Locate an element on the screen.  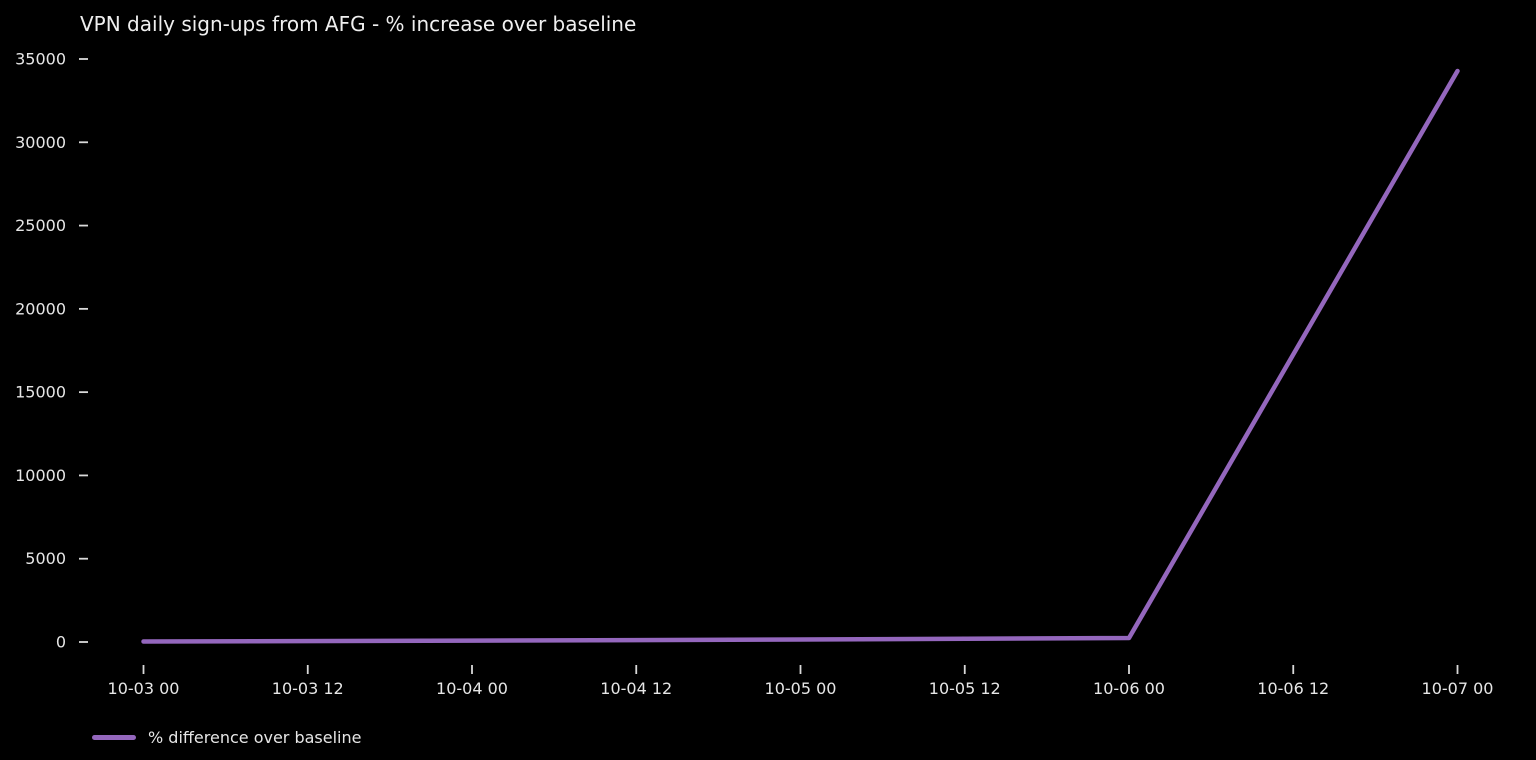
x-tick-label: 10-04 12 is located at coordinates (636, 688).